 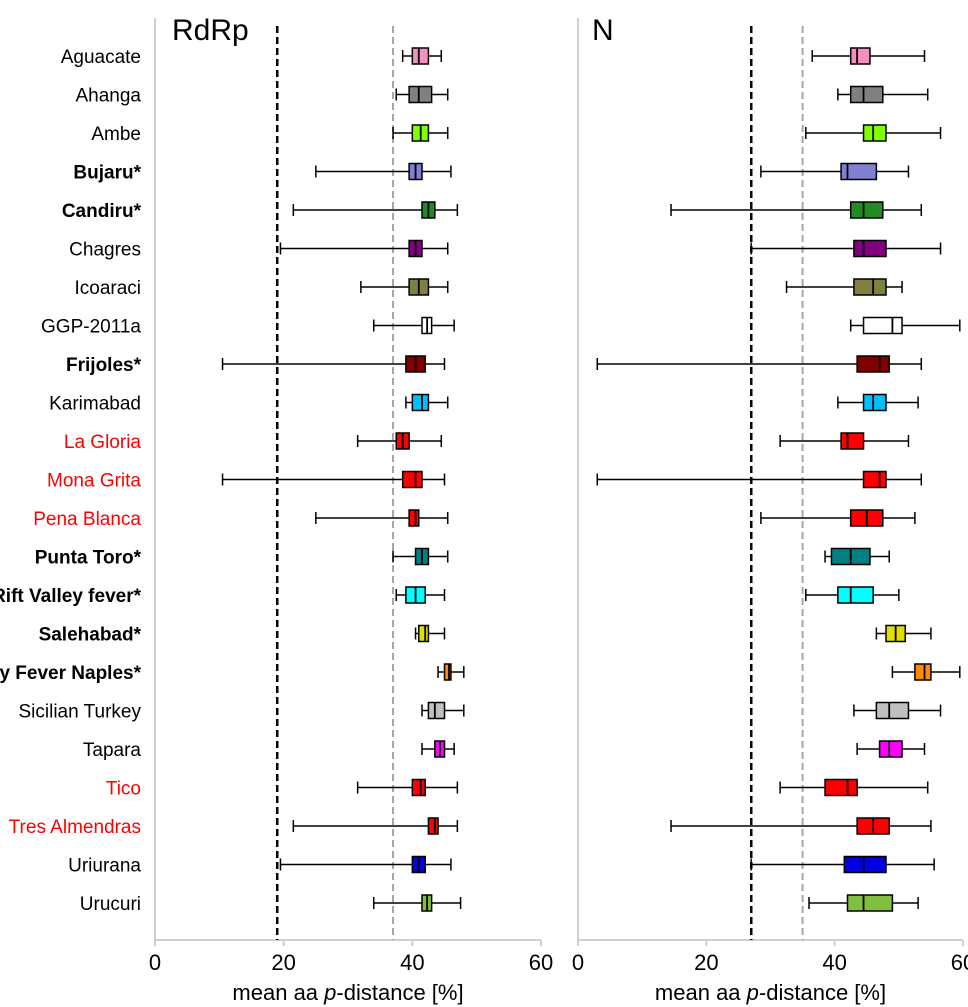 I want to click on category-label: Ambe, so click(x=116, y=134).